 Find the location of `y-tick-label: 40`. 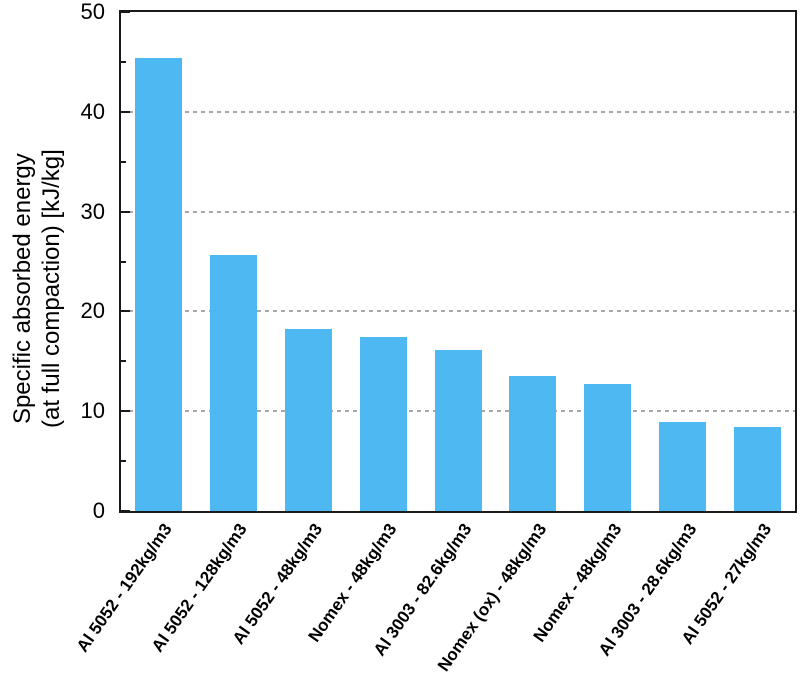

y-tick-label: 40 is located at coordinates (92, 111).